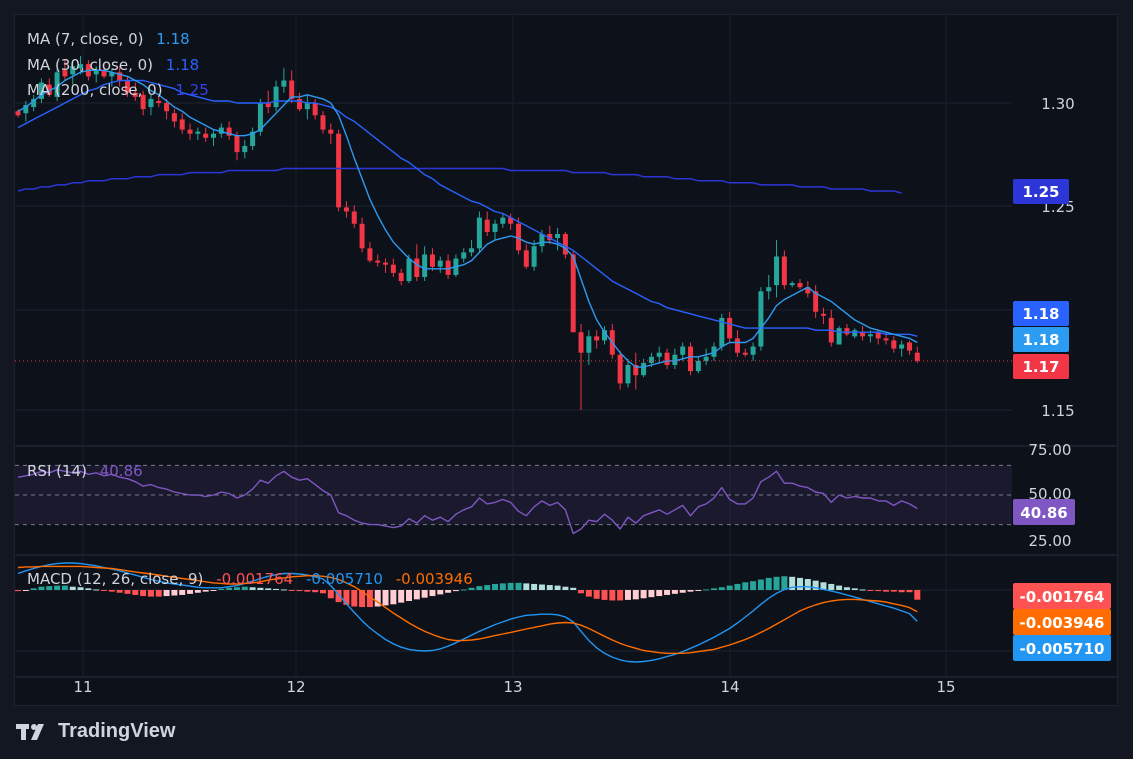 The height and width of the screenshot is (759, 1133). I want to click on rsi-tick-label: 25.00, so click(1050, 541).